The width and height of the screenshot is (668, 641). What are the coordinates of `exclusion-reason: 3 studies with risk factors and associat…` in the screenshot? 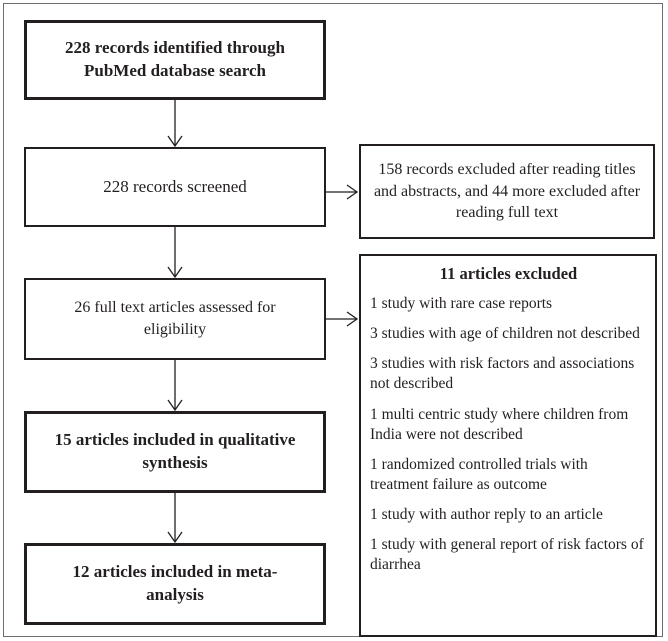 It's located at (502, 374).